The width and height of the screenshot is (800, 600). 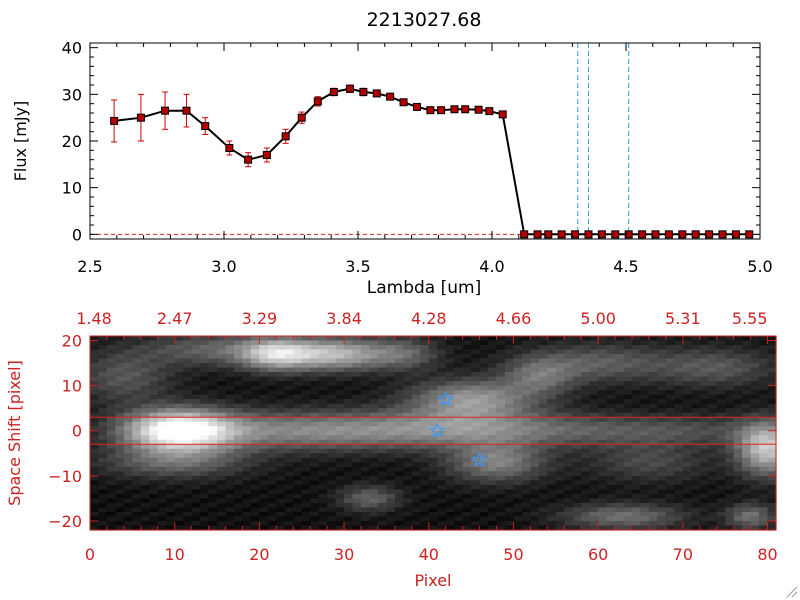 What do you see at coordinates (792, 592) in the screenshot?
I see `resize-grip-icon` at bounding box center [792, 592].